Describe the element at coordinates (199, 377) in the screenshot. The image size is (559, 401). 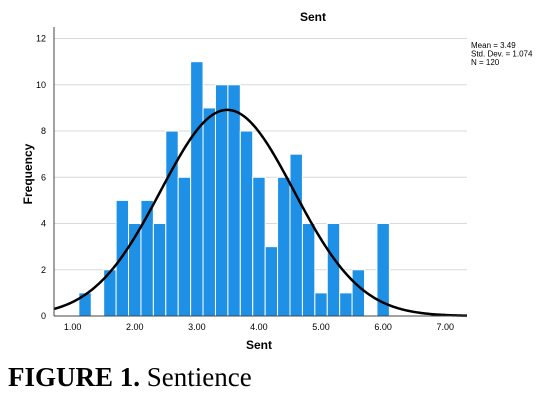
I see `caption-text: Sentience` at that location.